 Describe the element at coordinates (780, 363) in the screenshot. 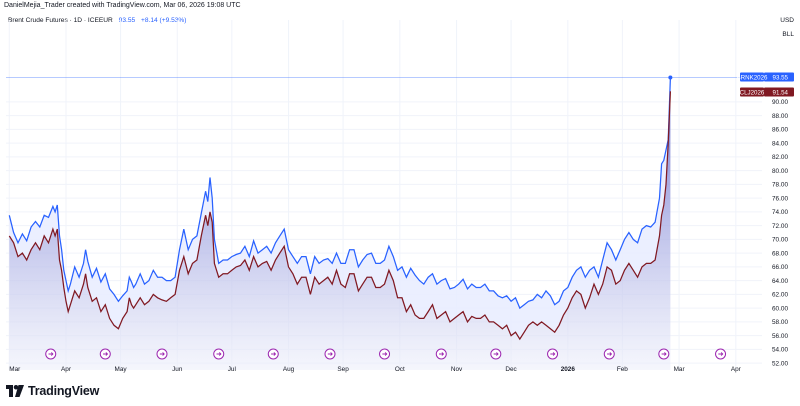

I see `y-tick-label: 52.00` at that location.